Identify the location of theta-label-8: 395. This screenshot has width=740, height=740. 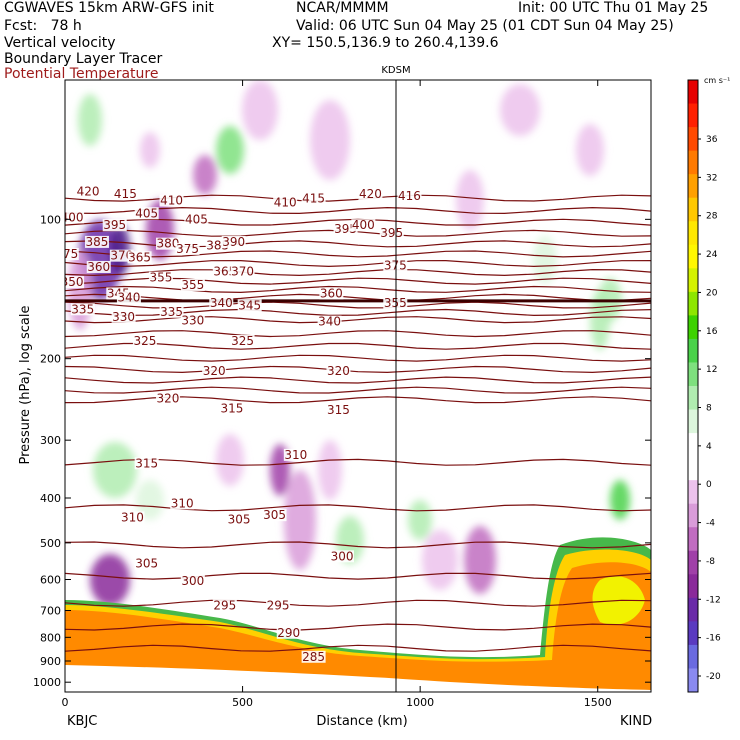
(114, 225).